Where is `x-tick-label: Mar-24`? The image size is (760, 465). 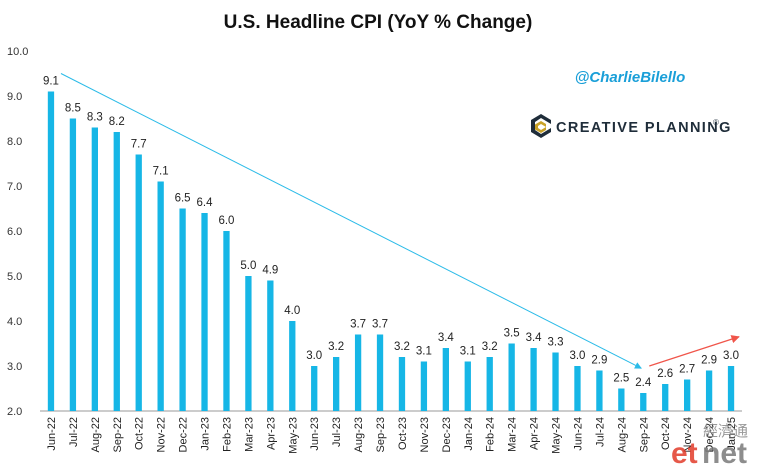 x-tick-label: Mar-24 is located at coordinates (513, 434).